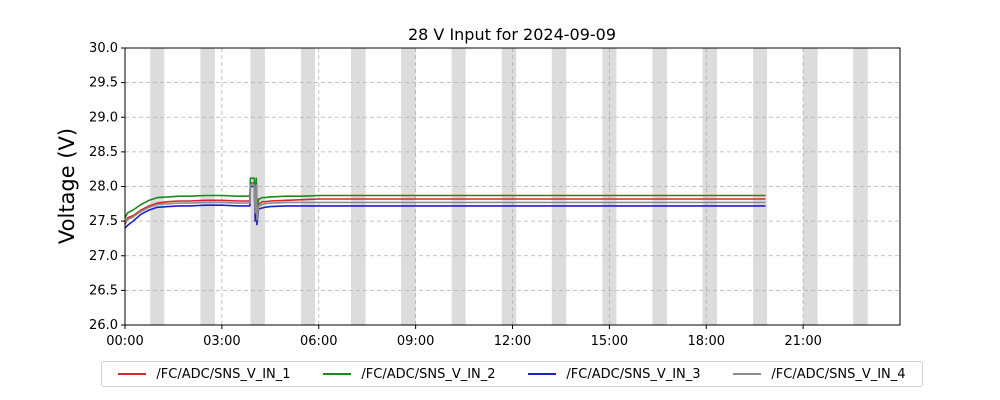 The image size is (1000, 400). I want to click on y-tick-label-2: 27.0, so click(103, 256).